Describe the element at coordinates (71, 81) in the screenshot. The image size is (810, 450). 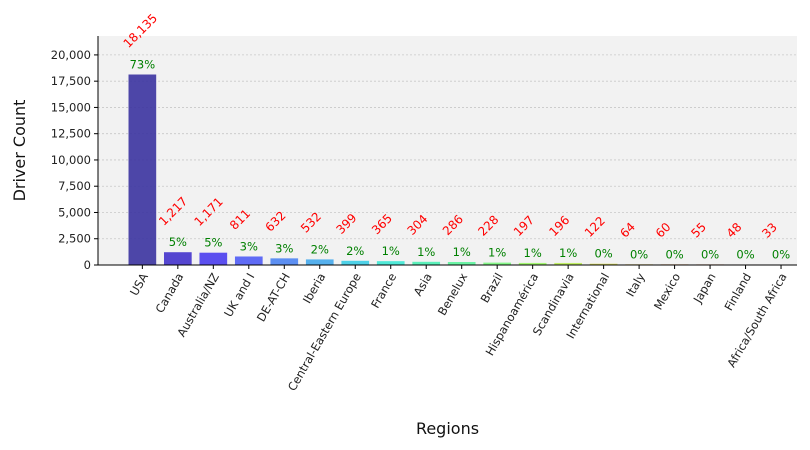
I see `y-tick-label: 17,500` at that location.